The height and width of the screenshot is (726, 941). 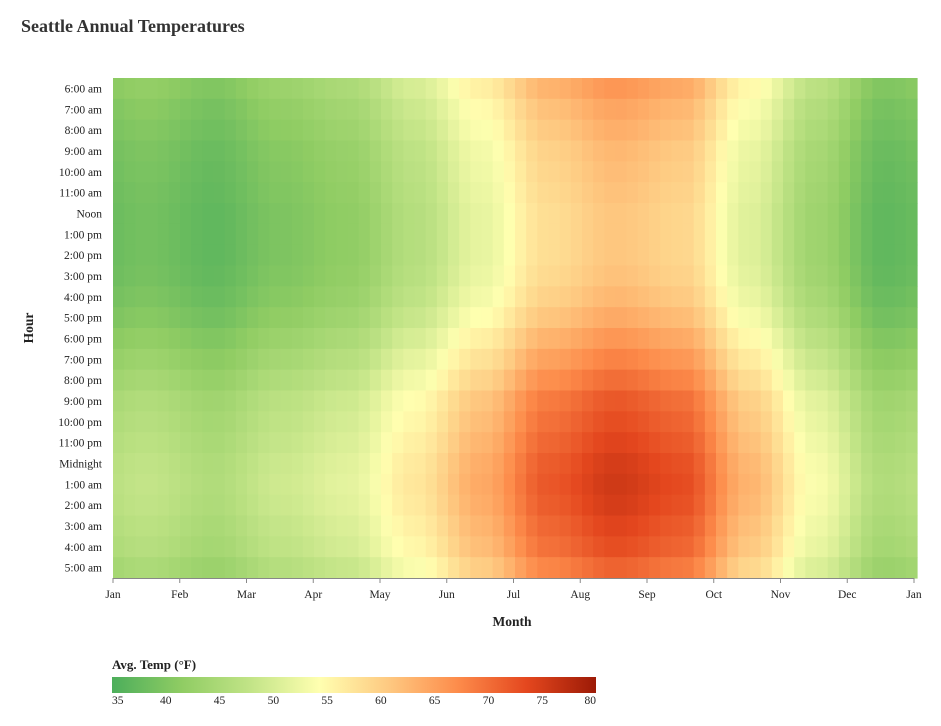 What do you see at coordinates (274, 701) in the screenshot?
I see `legend-tick-label: 50` at bounding box center [274, 701].